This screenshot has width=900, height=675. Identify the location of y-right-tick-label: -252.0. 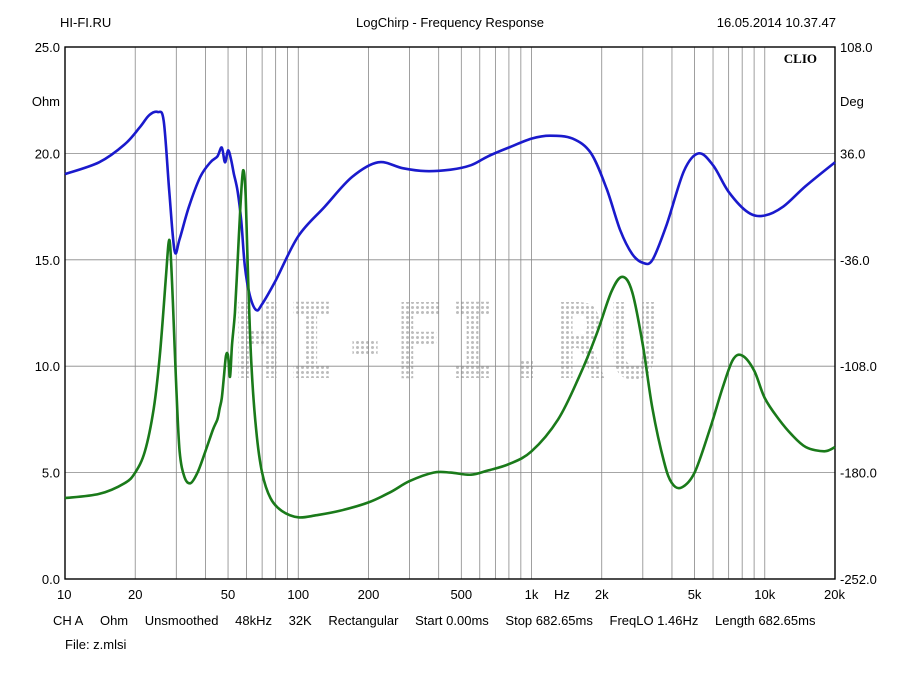
(858, 579).